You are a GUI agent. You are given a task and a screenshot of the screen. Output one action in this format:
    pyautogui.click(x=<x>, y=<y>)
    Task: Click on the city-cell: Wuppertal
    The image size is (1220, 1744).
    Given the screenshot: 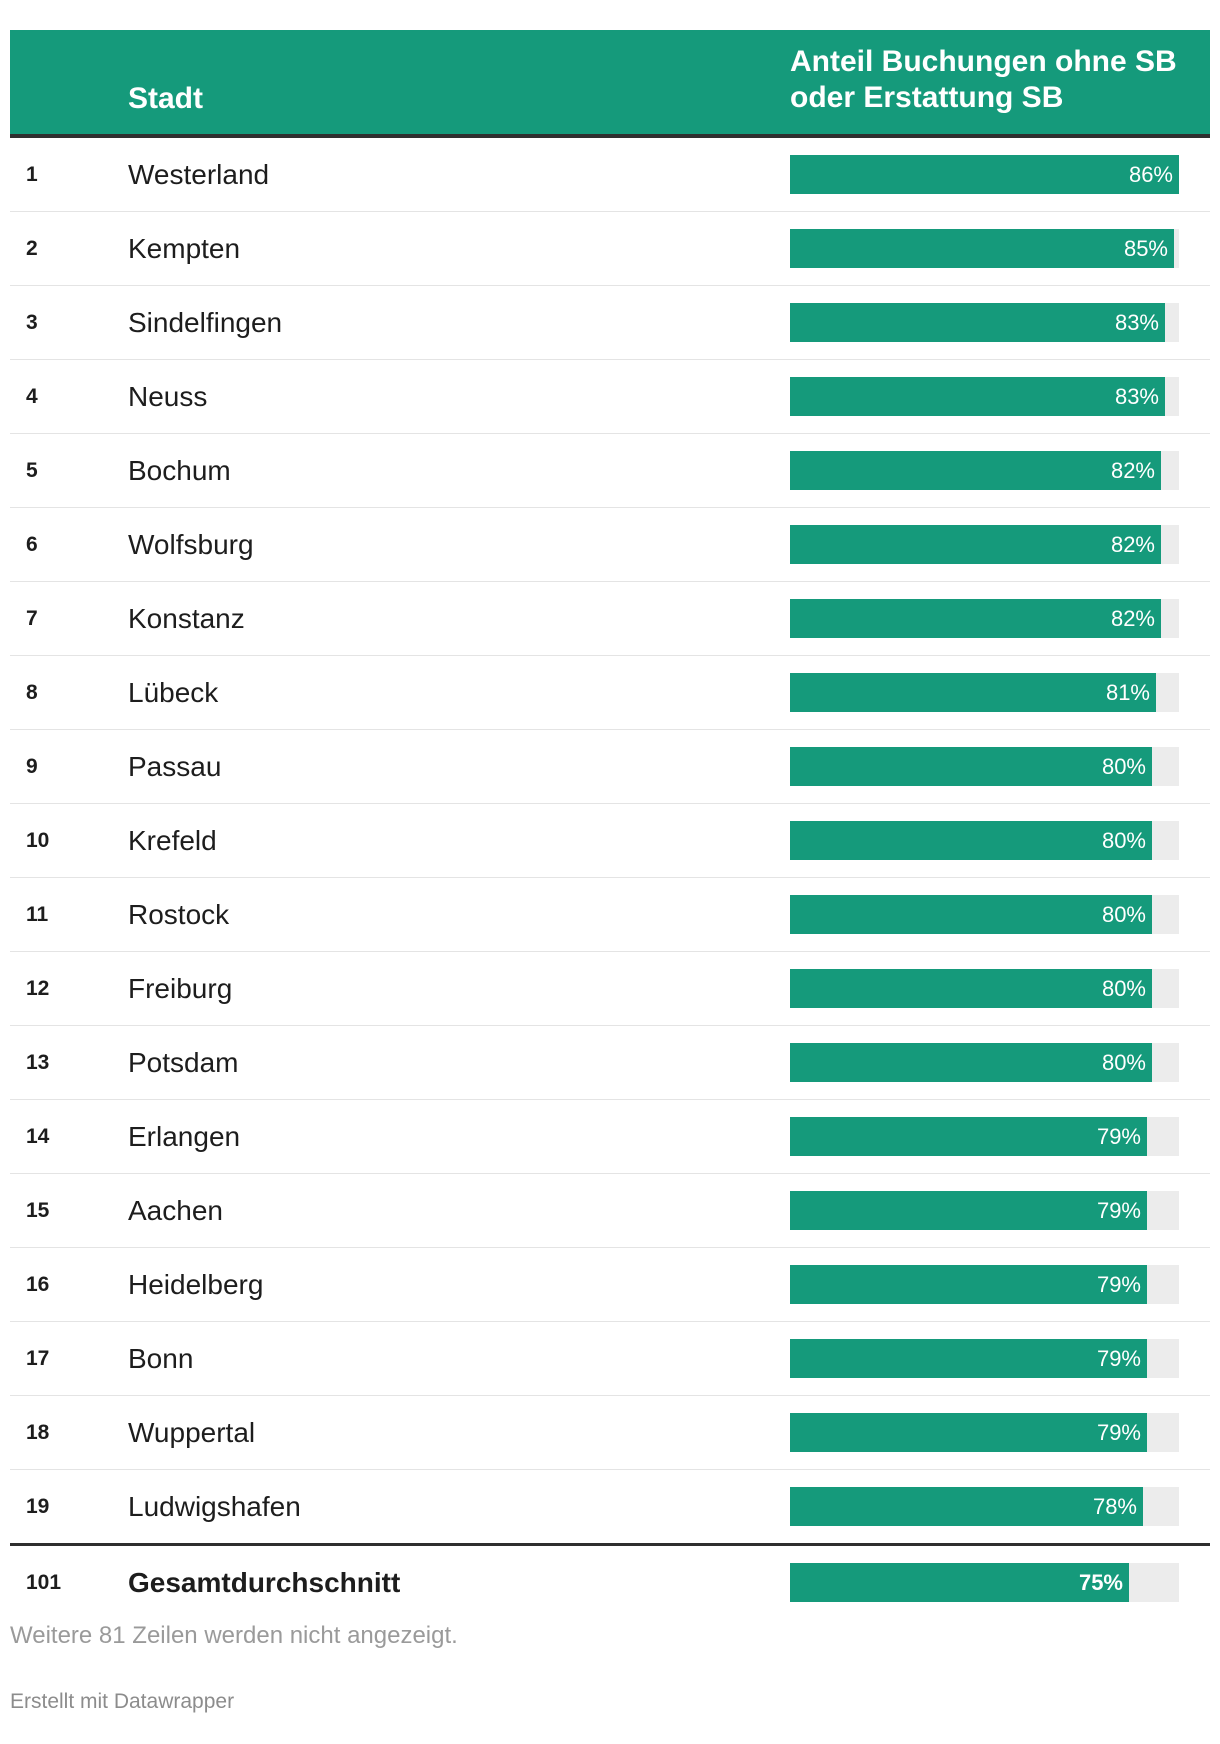 What is the action you would take?
    pyautogui.click(x=192, y=1432)
    